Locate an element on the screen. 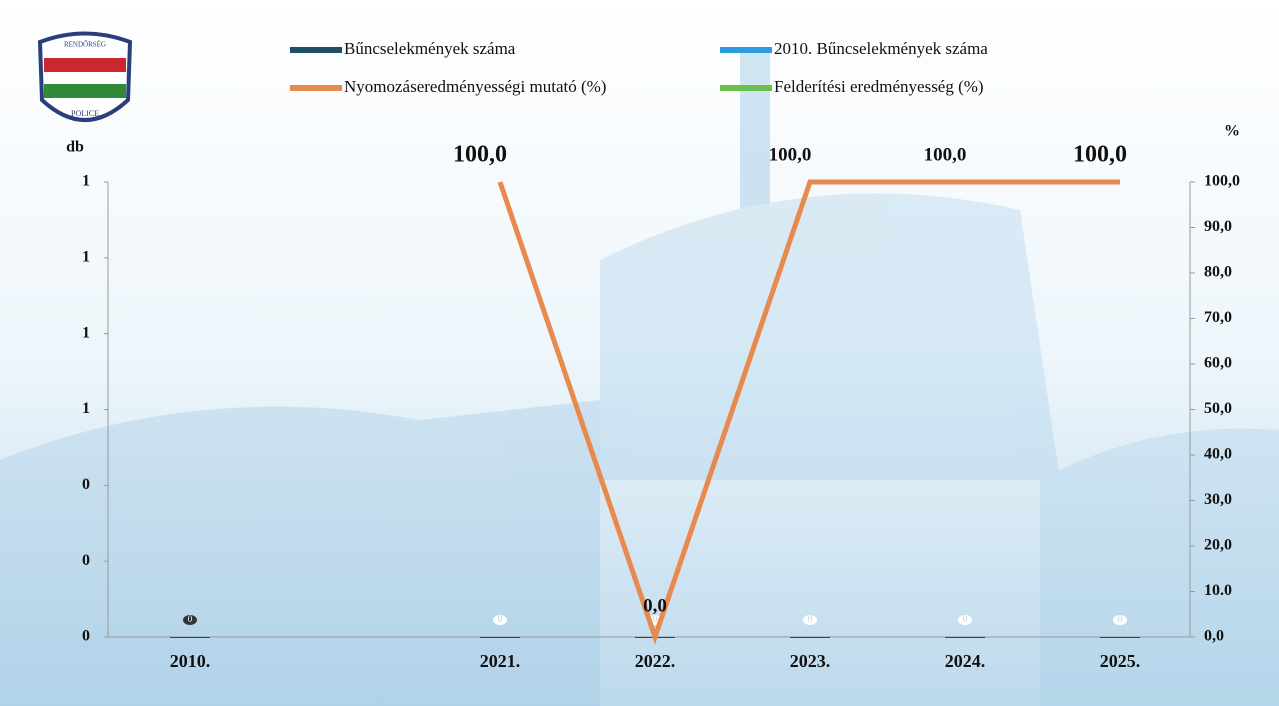 Image resolution: width=1279 pixels, height=706 pixels. x-tick-label: 2024. is located at coordinates (965, 661).